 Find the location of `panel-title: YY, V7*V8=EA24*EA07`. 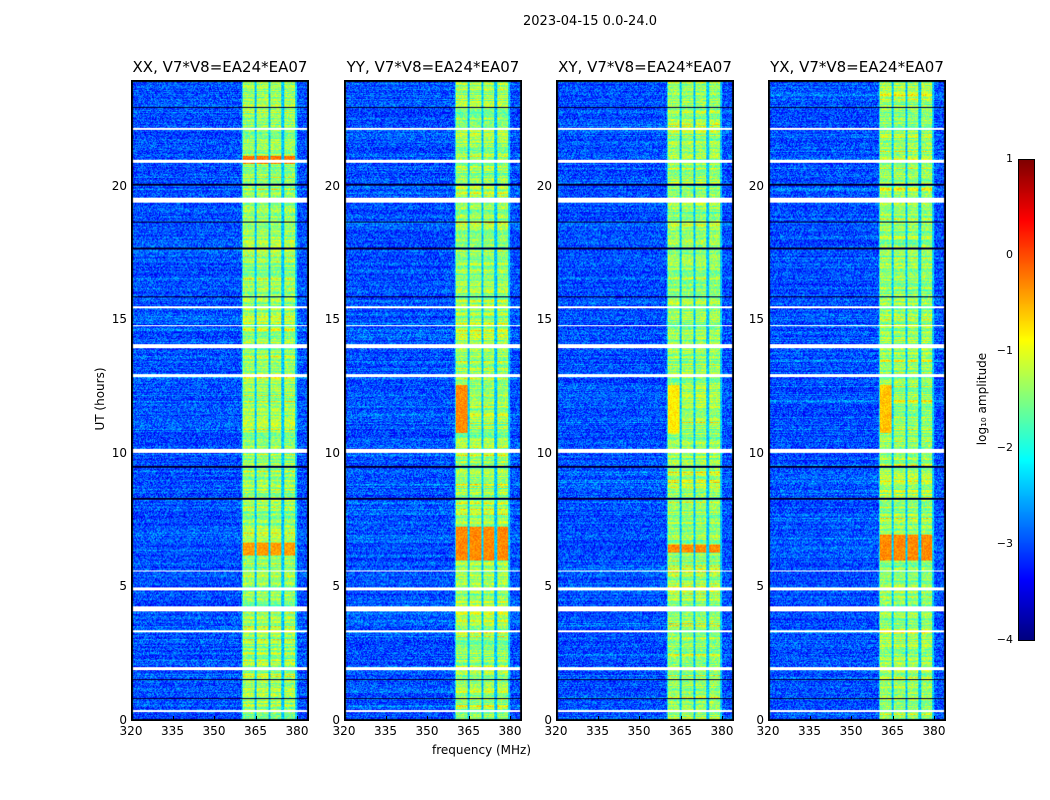

panel-title: YY, V7*V8=EA24*EA07 is located at coordinates (433, 67).